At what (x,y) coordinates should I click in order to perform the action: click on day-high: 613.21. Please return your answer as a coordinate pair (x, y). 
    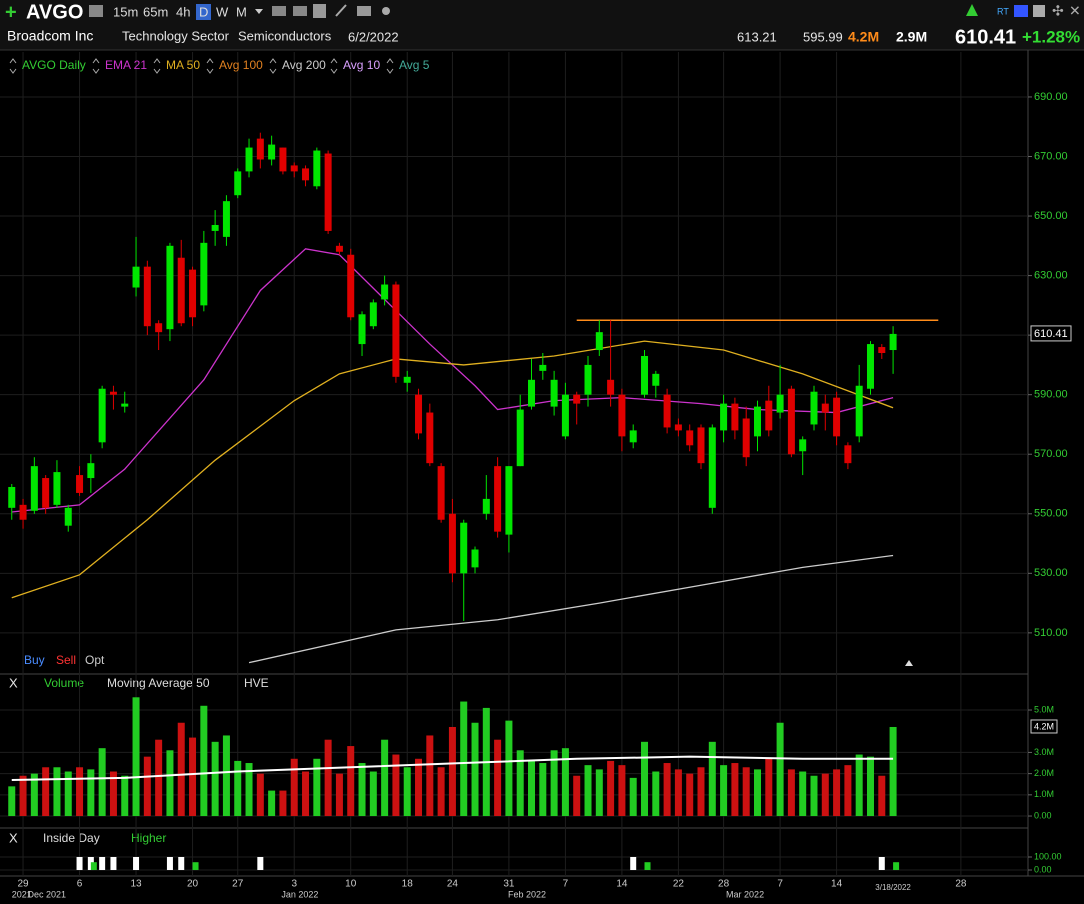
    Looking at the image, I should click on (757, 36).